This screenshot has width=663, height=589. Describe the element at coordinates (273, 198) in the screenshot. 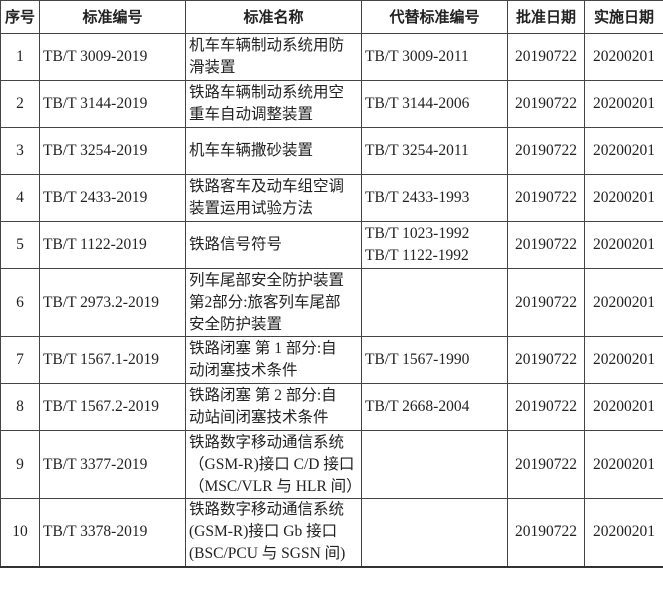

I see `cell-name: 铁路客车及动车组空调 装置运用试验方法` at that location.